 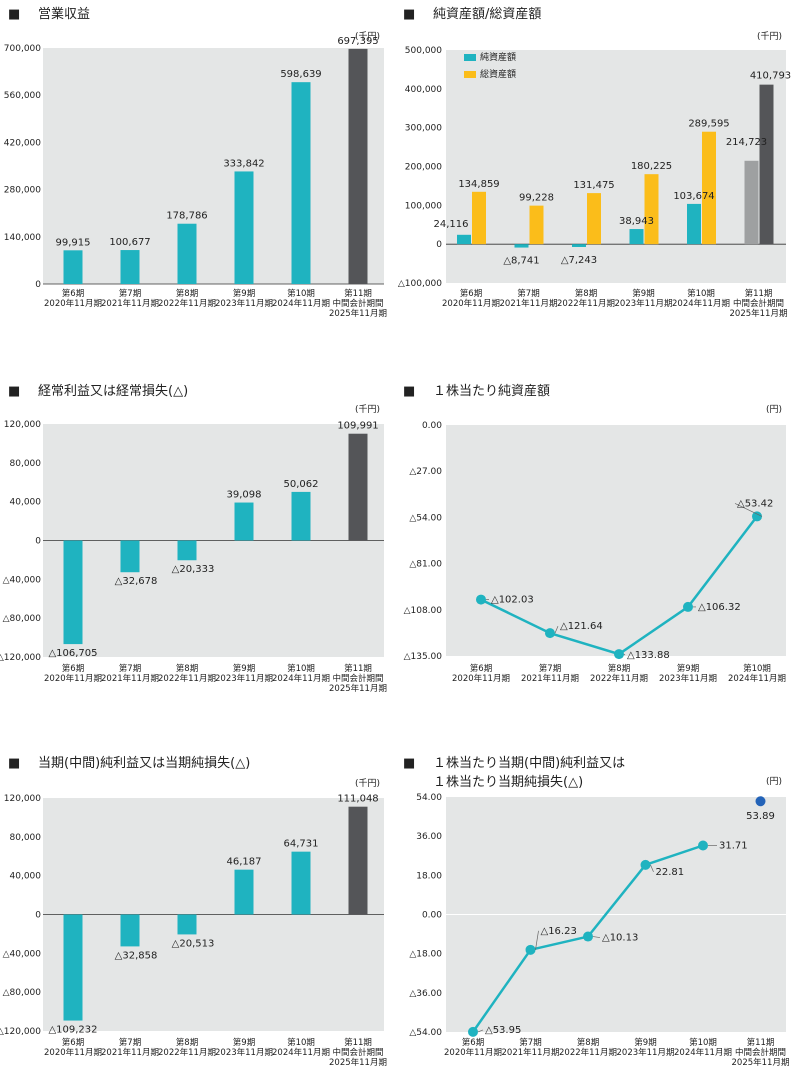 I want to click on data-label: 50,062, so click(x=301, y=484).